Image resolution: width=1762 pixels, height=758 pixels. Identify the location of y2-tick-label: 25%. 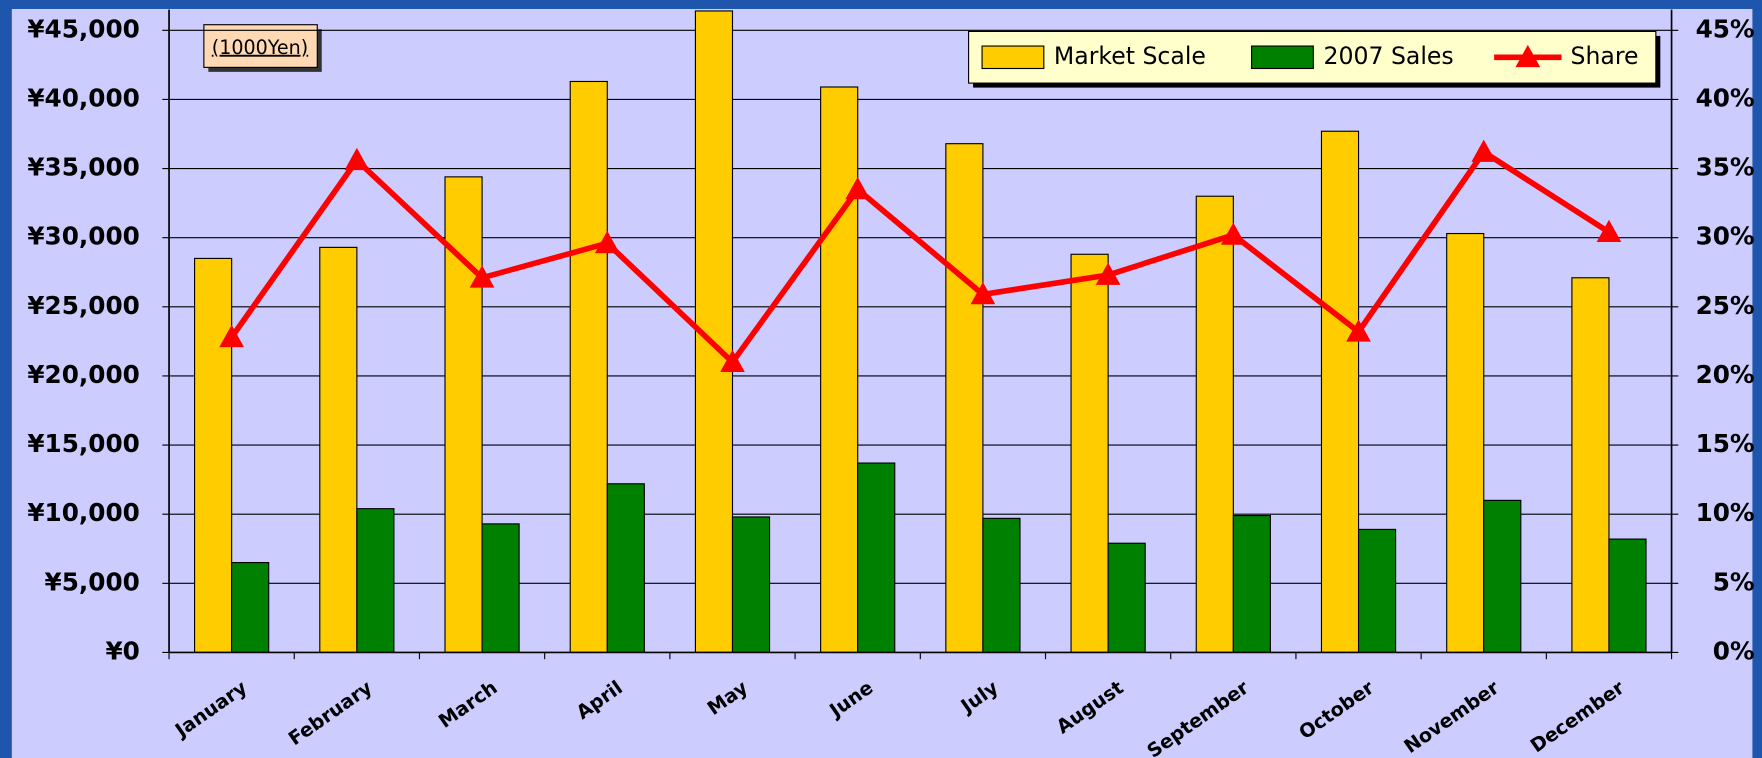
(1725, 305).